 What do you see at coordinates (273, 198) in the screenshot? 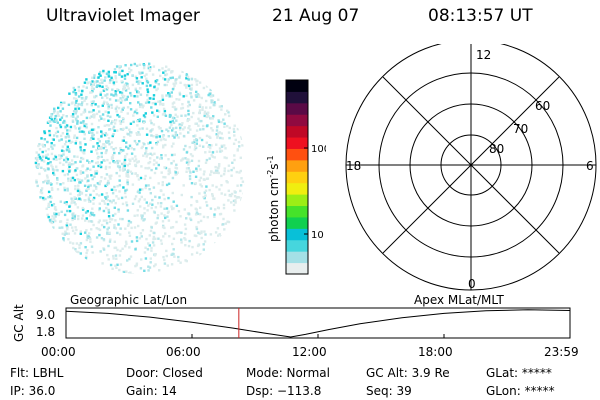
I see `colorbar-unit-label: photon cm-2s-1` at bounding box center [273, 198].